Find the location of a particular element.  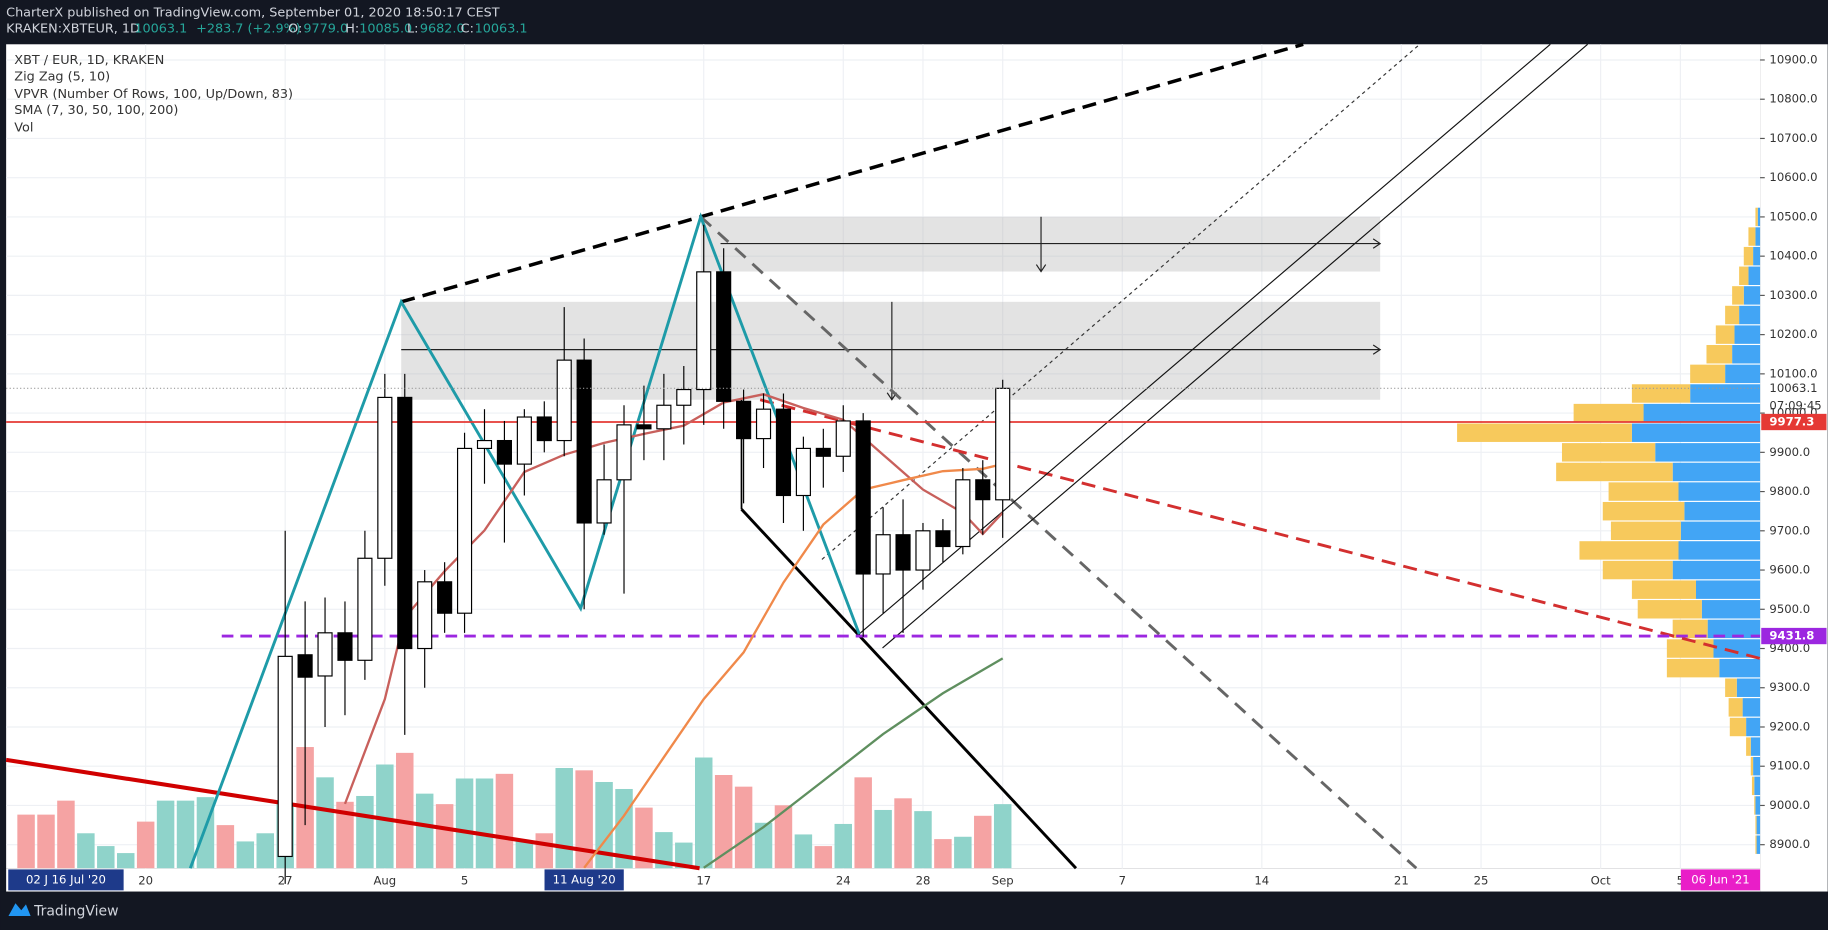

price-axis is located at coordinates (1794, 468).